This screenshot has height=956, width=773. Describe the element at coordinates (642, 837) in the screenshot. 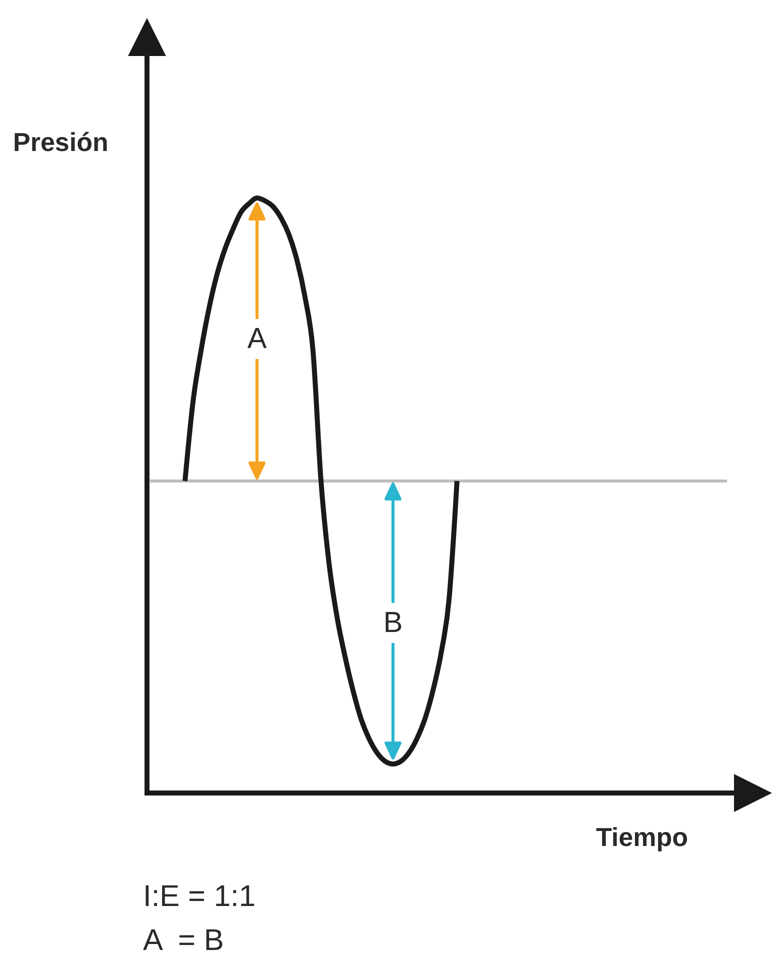

I see `x-axis-title: Tiempo` at that location.